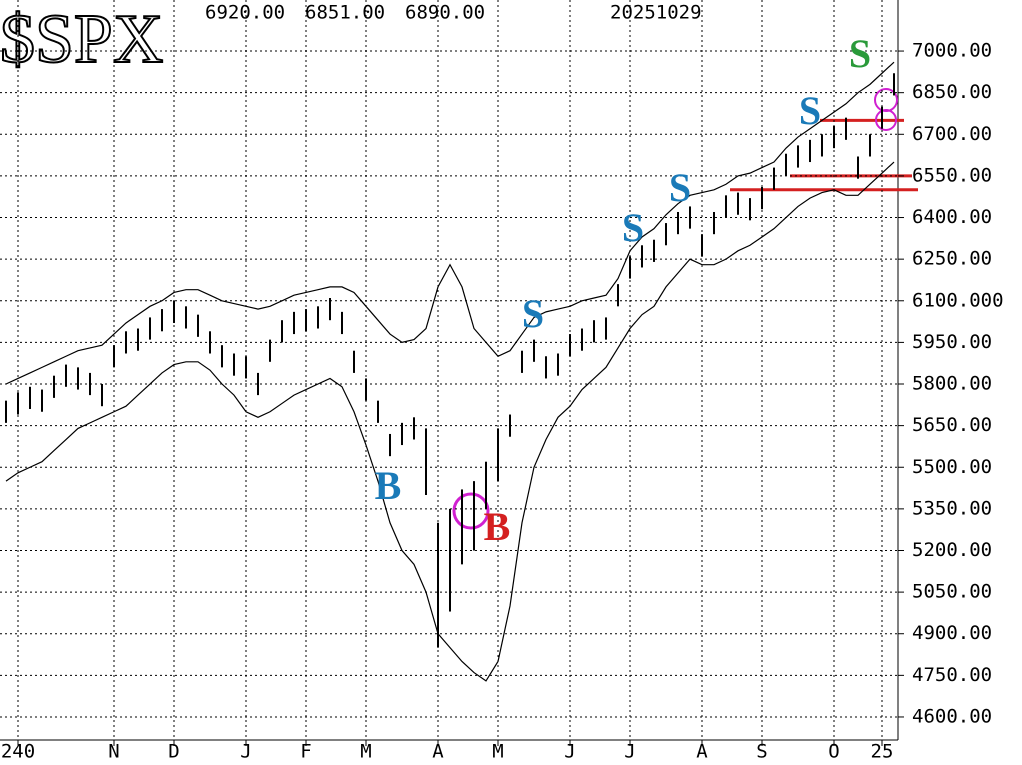 Image resolution: width=1022 pixels, height=765 pixels. What do you see at coordinates (18, 752) in the screenshot?
I see `x-tick-label: 240` at bounding box center [18, 752].